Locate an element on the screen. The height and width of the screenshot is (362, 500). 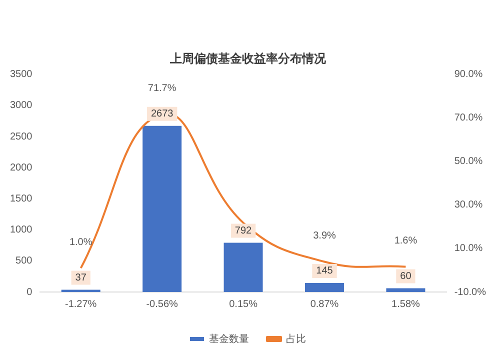
y2-tick-label: -10.0% is located at coordinates (470, 292).